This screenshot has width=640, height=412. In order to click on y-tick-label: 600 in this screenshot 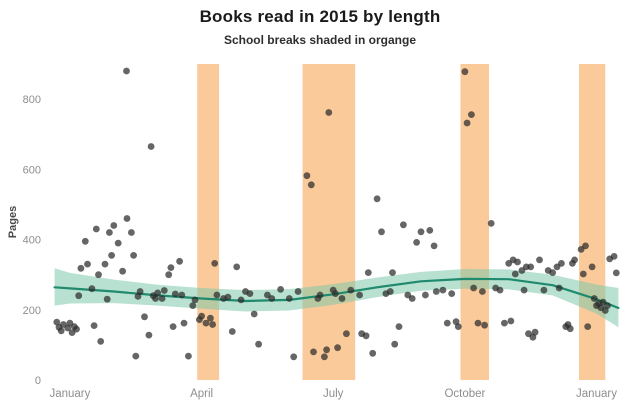, I will do `click(32, 170)`.